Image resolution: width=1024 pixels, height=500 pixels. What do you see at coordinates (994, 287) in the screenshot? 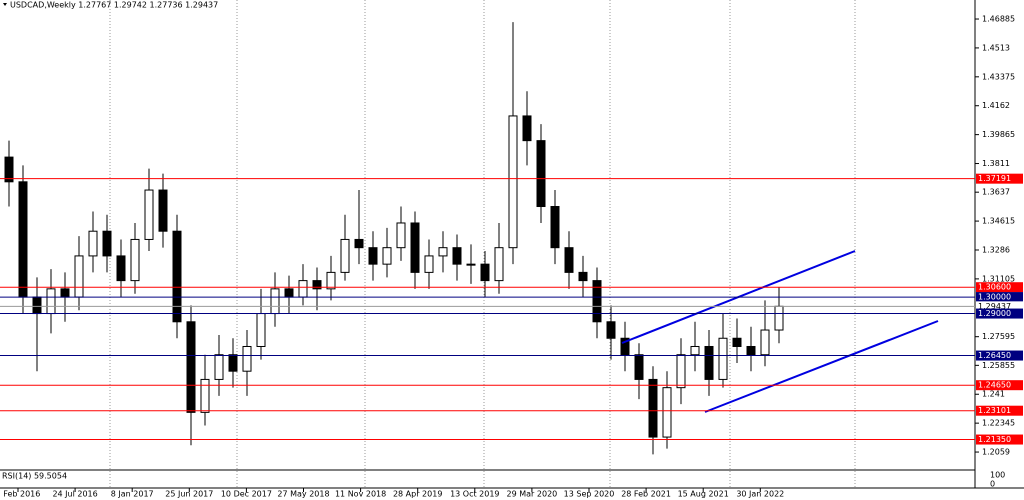
I see `level-label: 1.30600` at bounding box center [994, 287].